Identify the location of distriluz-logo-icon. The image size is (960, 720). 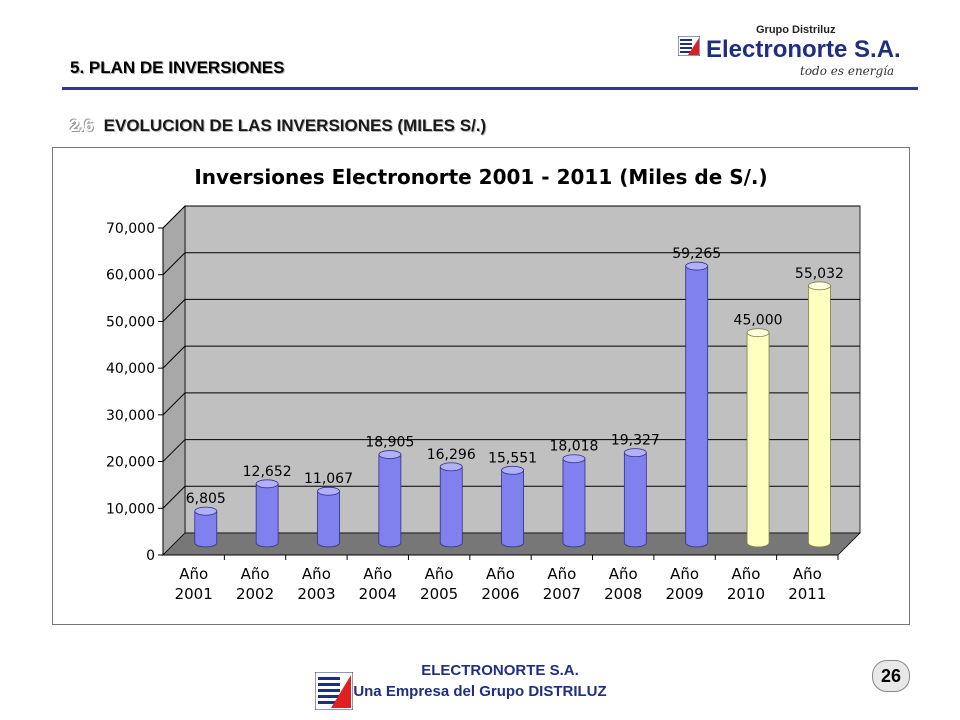
(334, 691).